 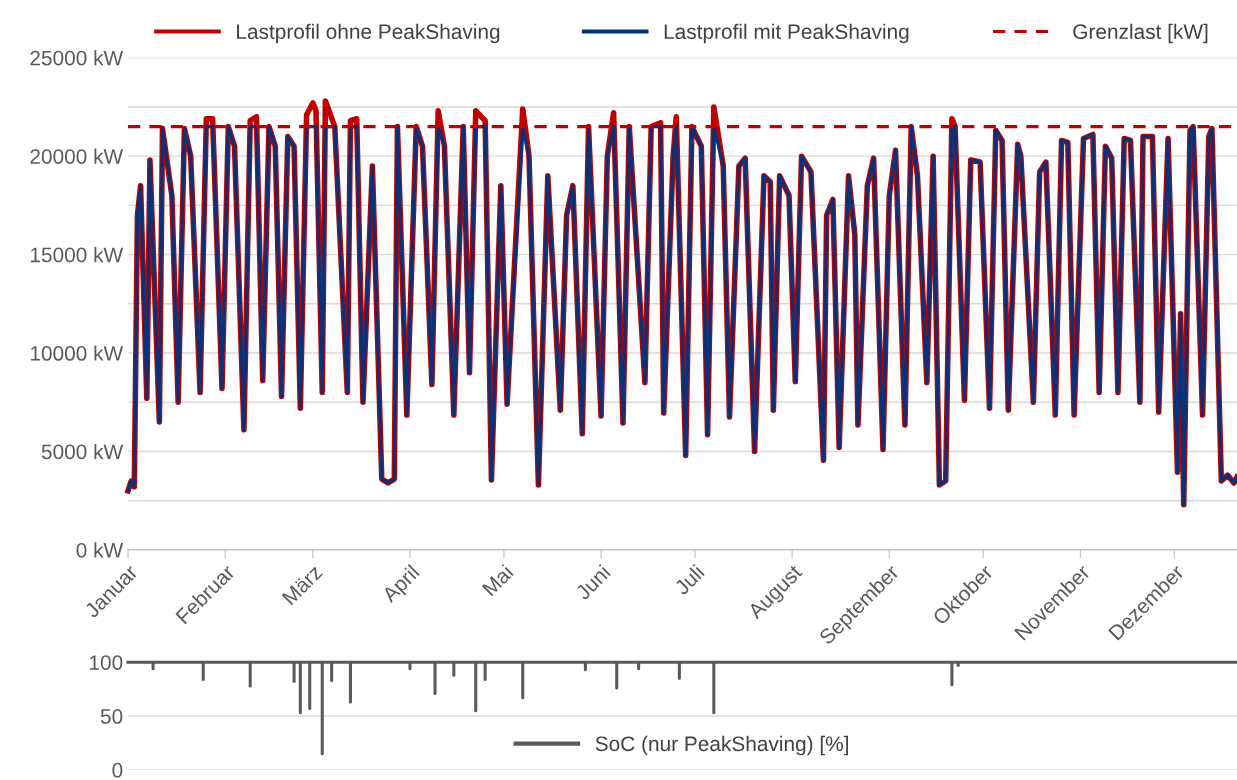 I want to click on y-tick-label: 25000 kW, so click(x=77, y=58).